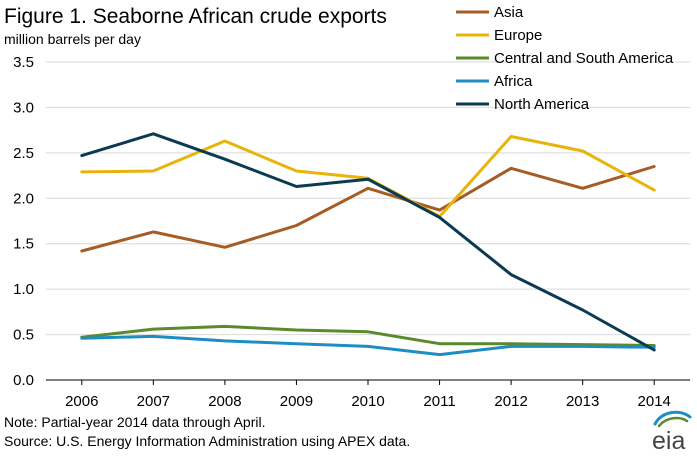 The image size is (697, 456). What do you see at coordinates (23, 153) in the screenshot?
I see `y-tick-label: 2.5` at bounding box center [23, 153].